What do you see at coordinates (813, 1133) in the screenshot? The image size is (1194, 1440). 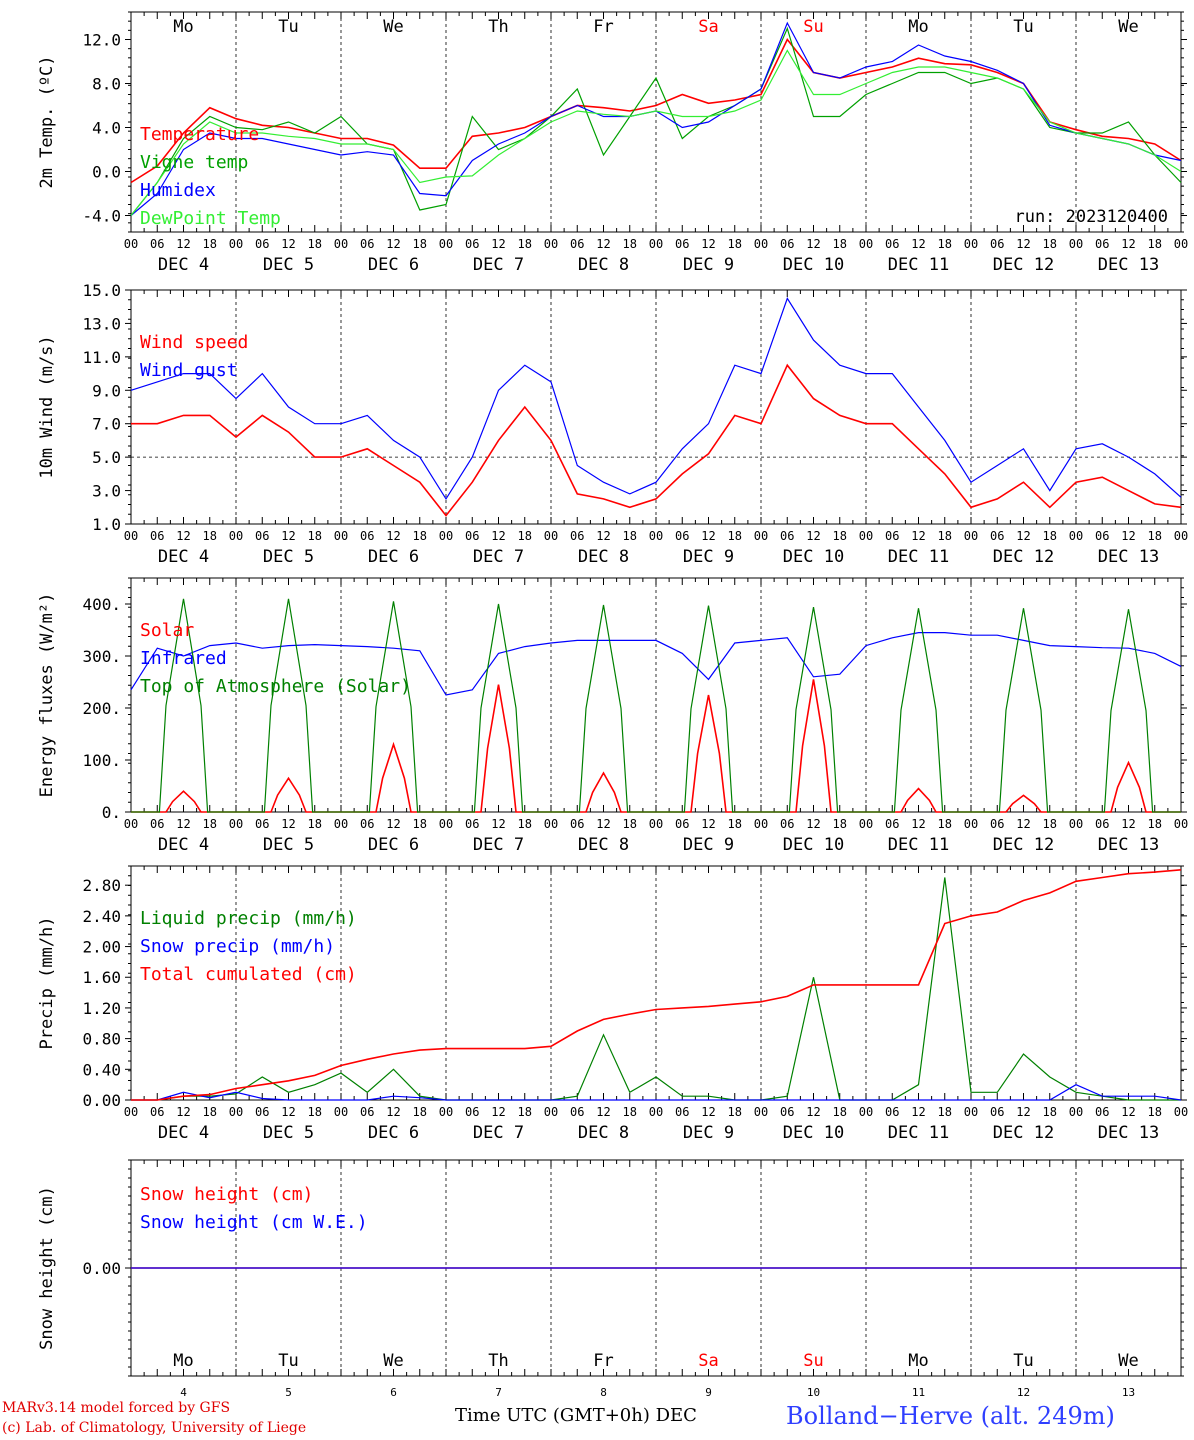 I see `date-label: DEC 10` at bounding box center [813, 1133].